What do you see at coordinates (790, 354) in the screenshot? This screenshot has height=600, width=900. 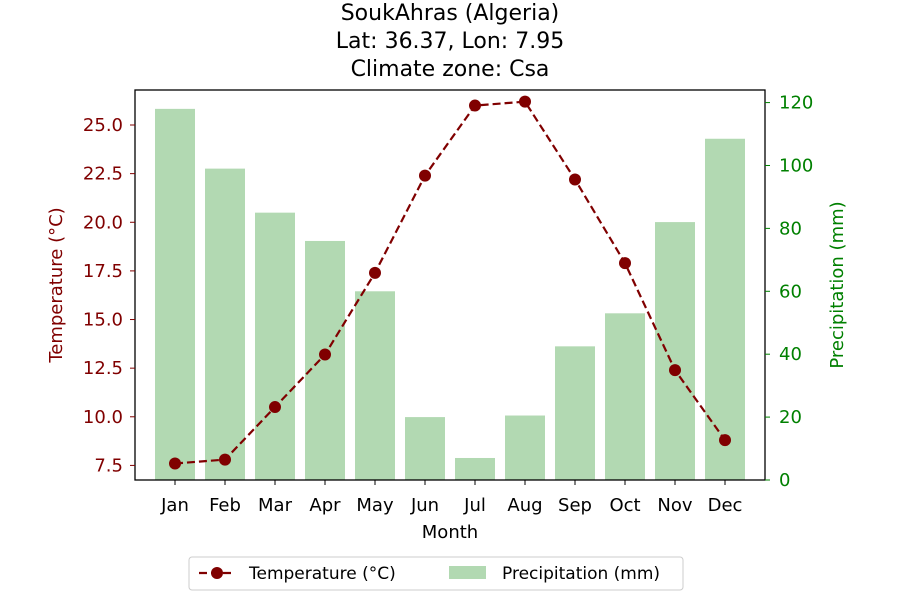 I see `y-right-tick-label: 40` at bounding box center [790, 354].